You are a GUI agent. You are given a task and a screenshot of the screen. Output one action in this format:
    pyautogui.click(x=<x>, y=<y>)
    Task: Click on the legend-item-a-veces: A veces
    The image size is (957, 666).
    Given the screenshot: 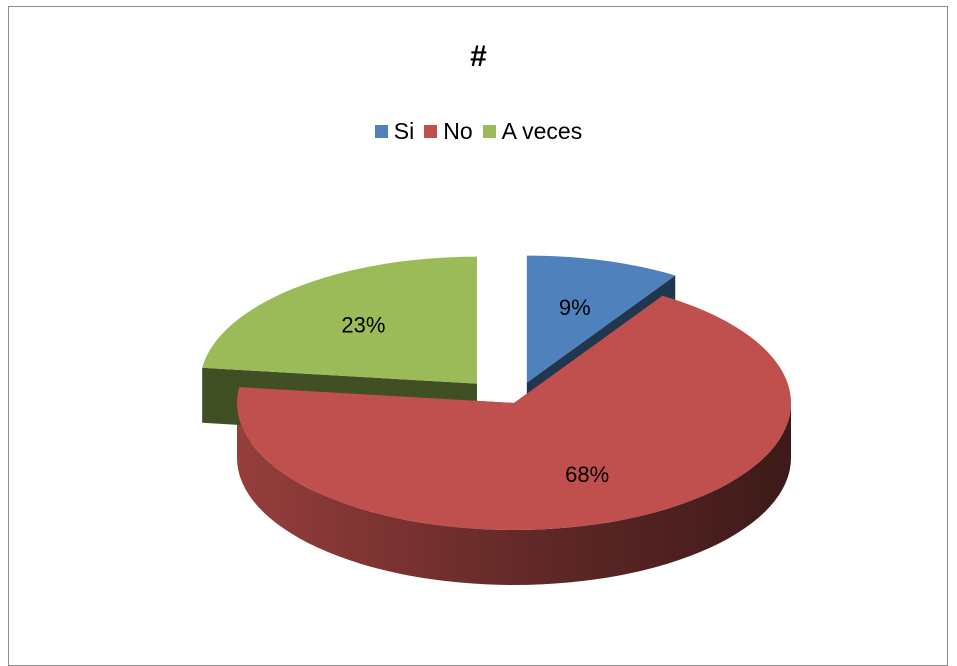 What is the action you would take?
    pyautogui.click(x=532, y=131)
    